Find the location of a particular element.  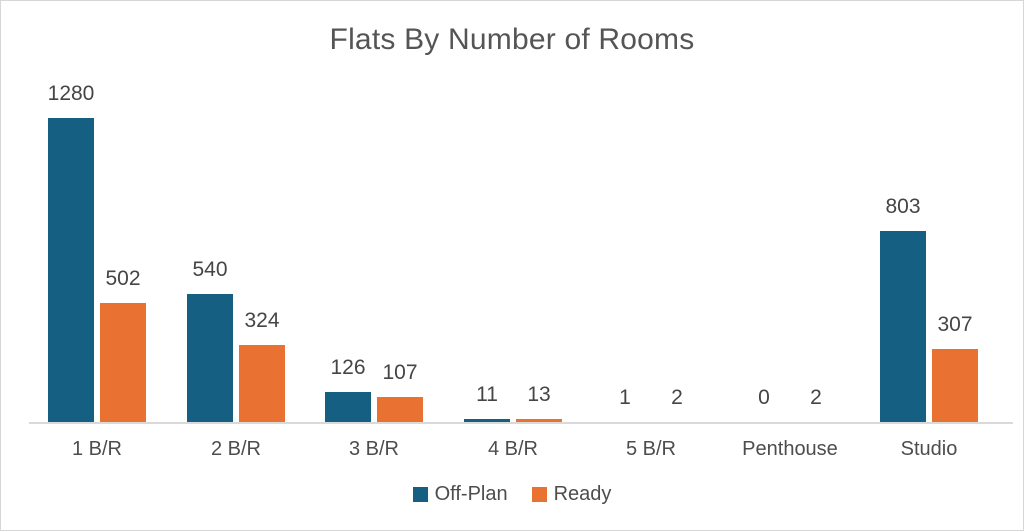

category-label-5-b-r: 5 B/R is located at coordinates (651, 449).